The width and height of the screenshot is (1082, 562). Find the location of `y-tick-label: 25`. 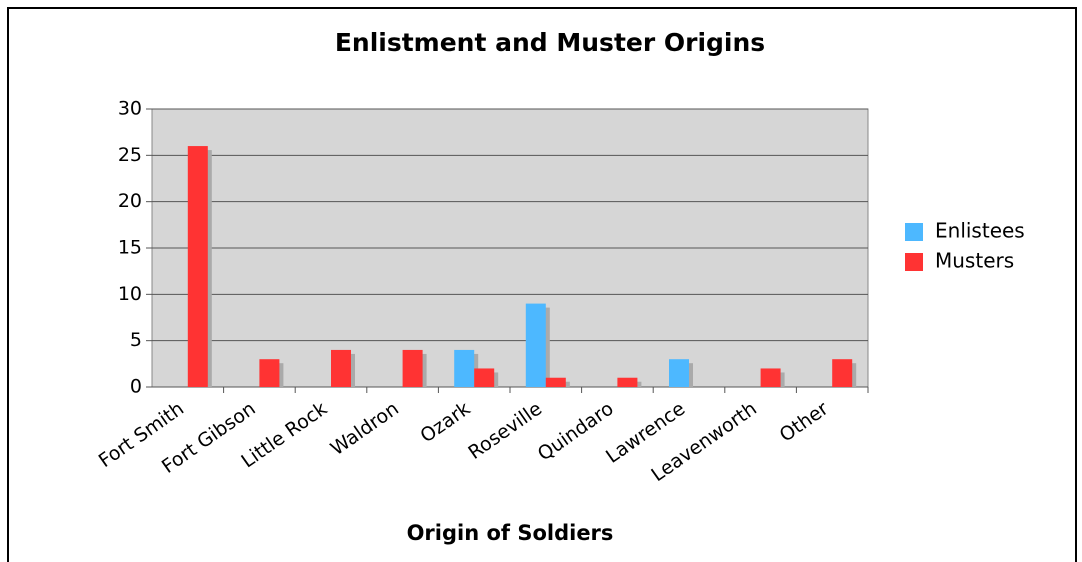

y-tick-label: 25 is located at coordinates (130, 155).